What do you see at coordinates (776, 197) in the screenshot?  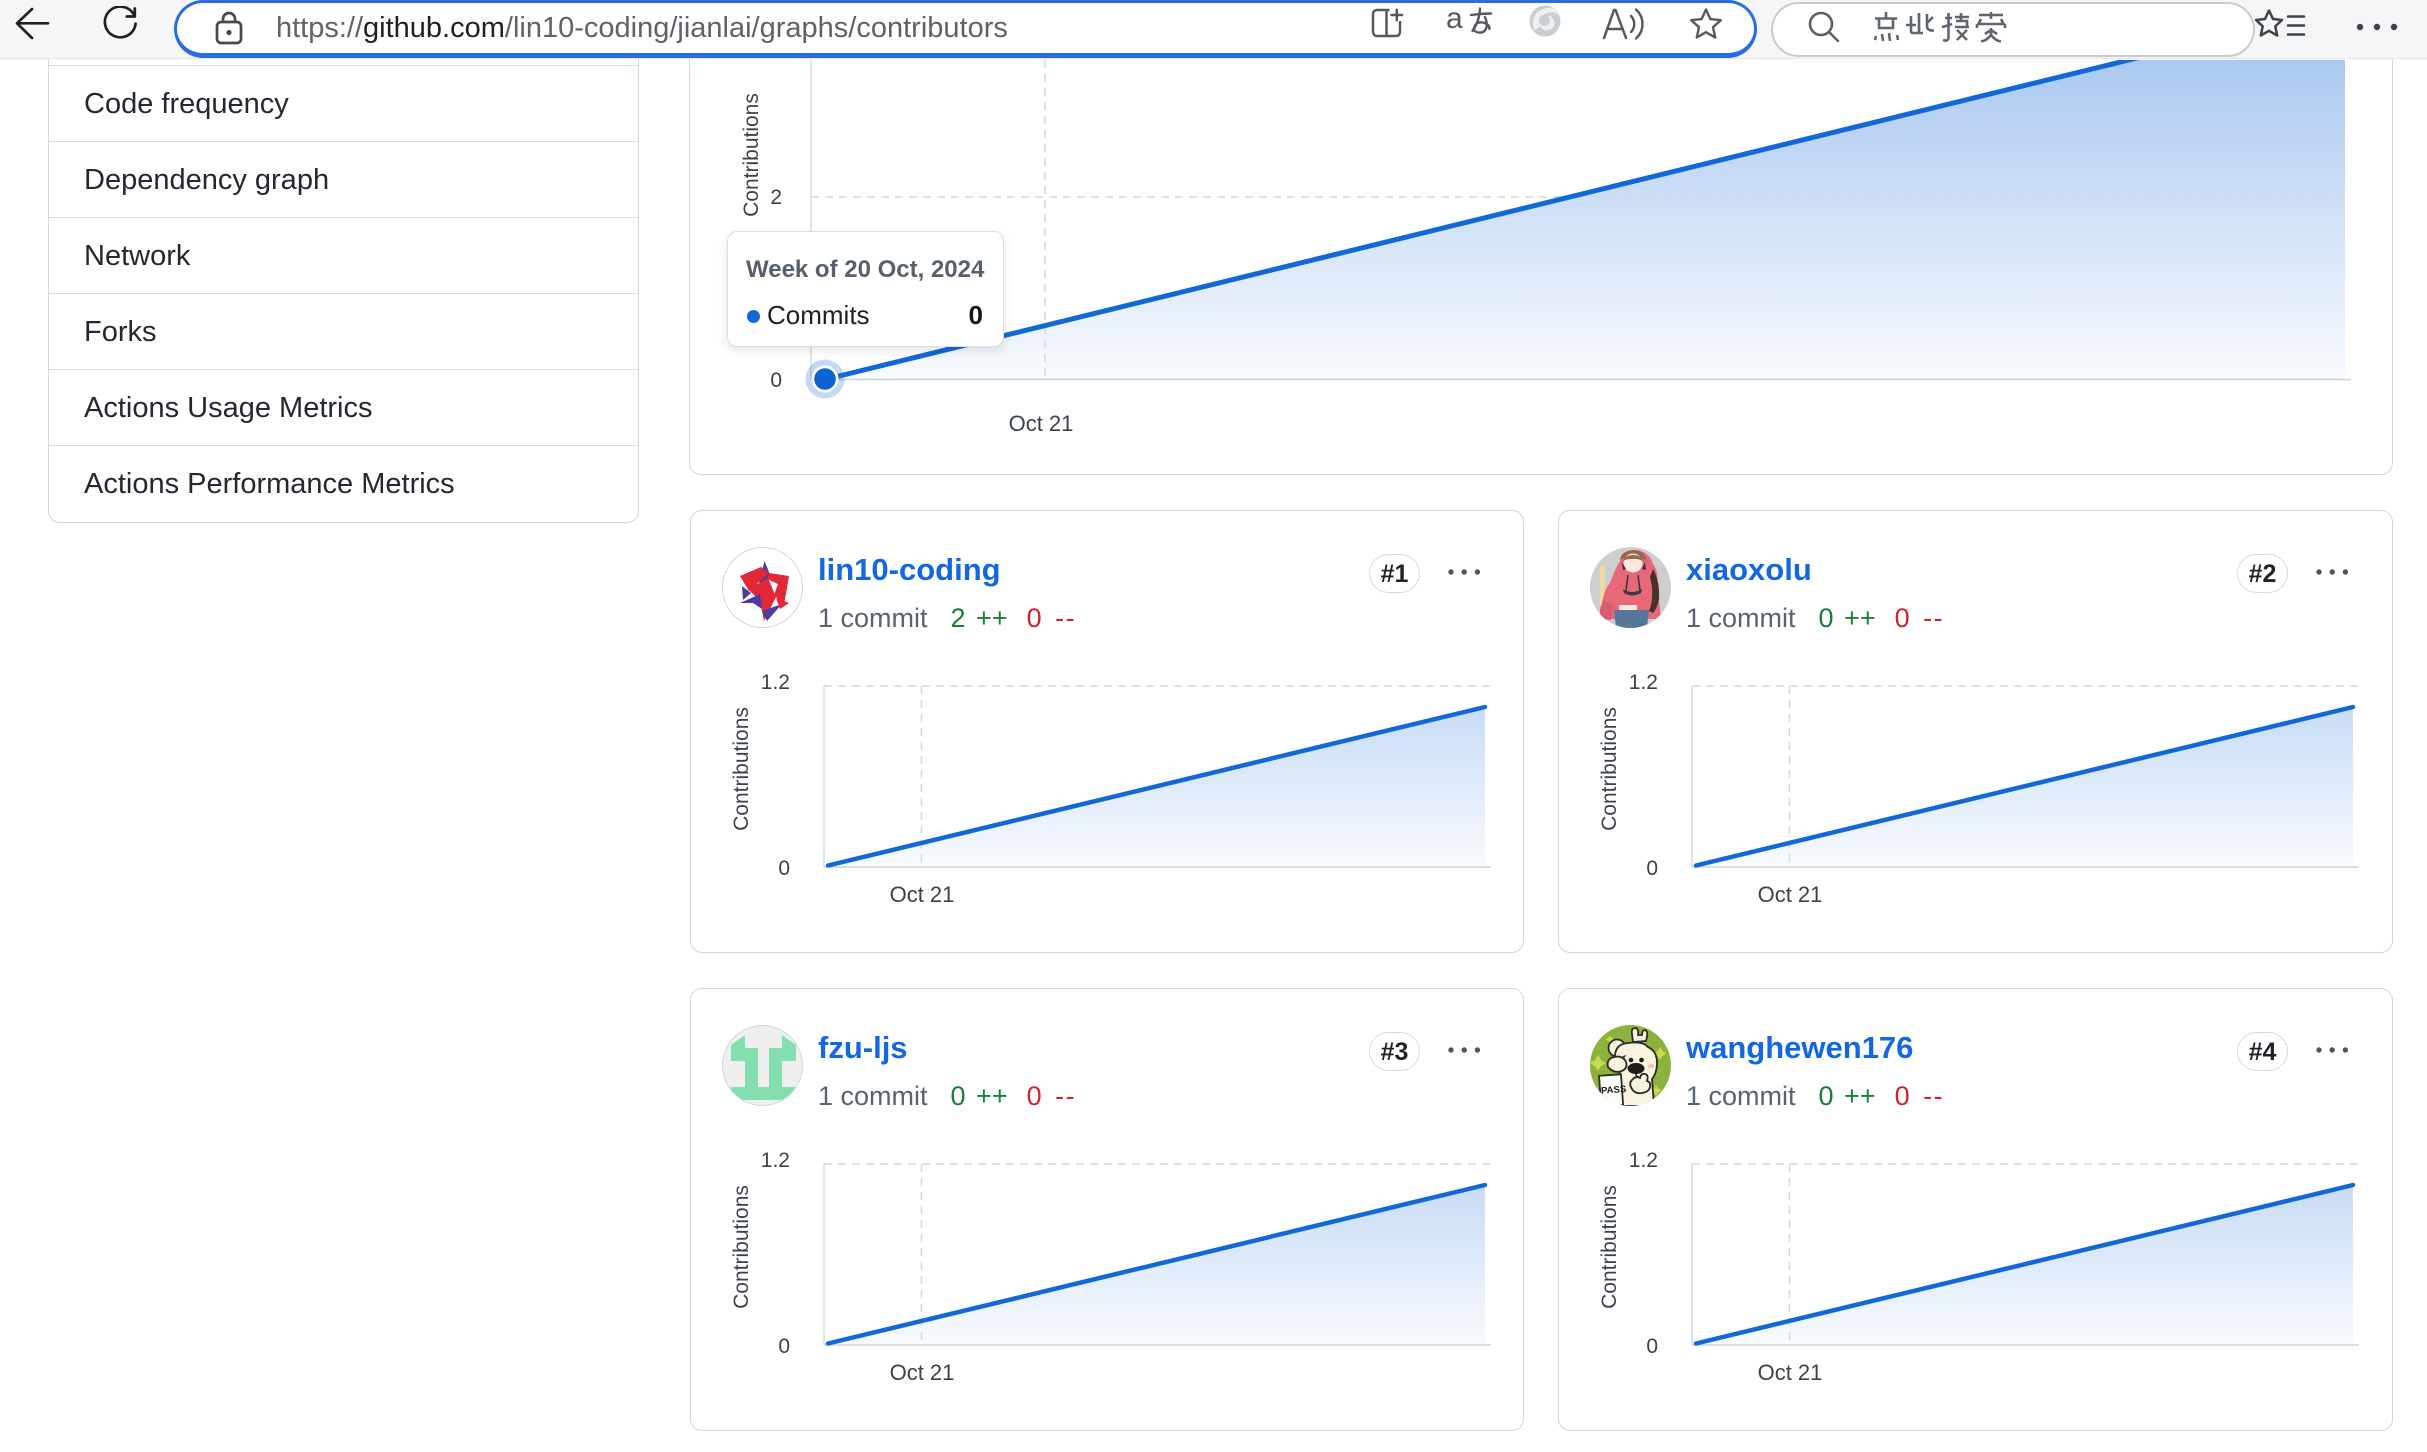 I see `svg-text: 2` at bounding box center [776, 197].